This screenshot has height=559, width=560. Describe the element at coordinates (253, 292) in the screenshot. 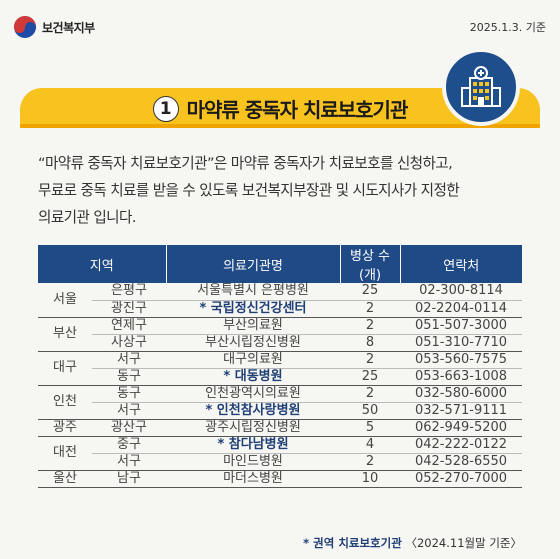

I see `institution-cell: 서울특별시 은평병원` at that location.